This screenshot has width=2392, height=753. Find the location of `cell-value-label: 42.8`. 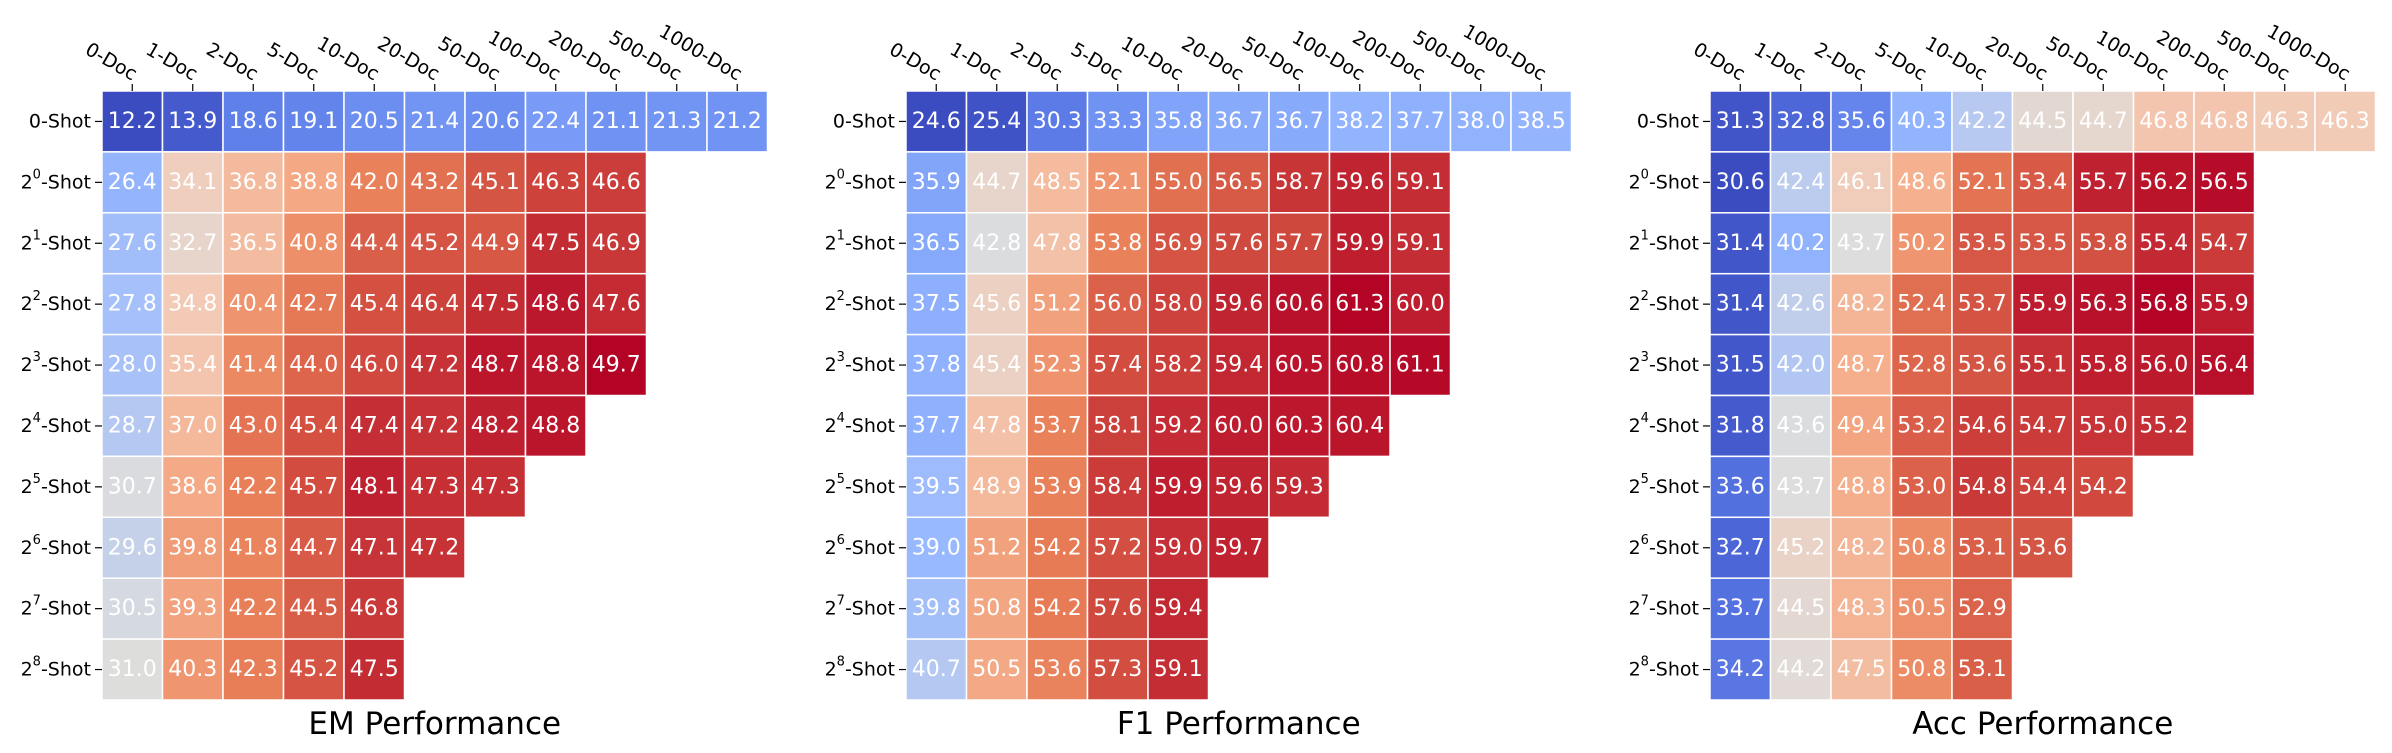

cell-value-label: 42.8 is located at coordinates (996, 243).